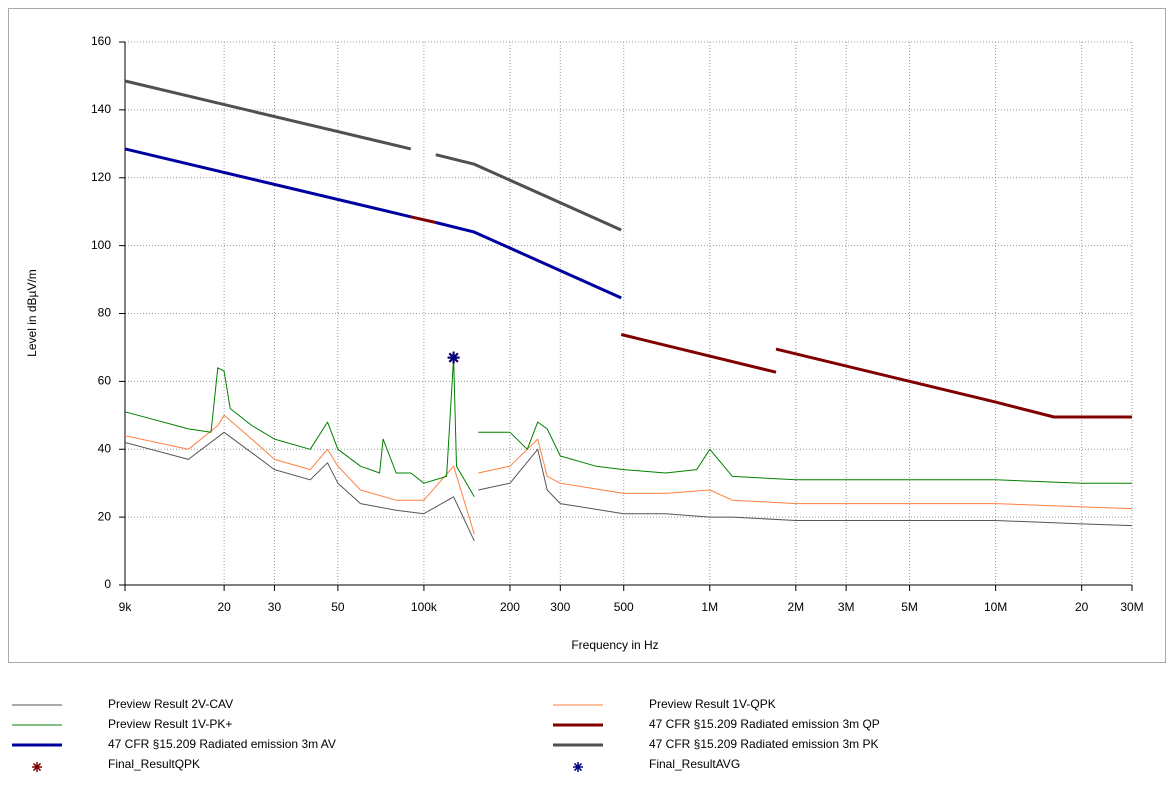 This screenshot has height=791, width=1174. What do you see at coordinates (846, 607) in the screenshot?
I see `x-tick-label: 3M` at bounding box center [846, 607].